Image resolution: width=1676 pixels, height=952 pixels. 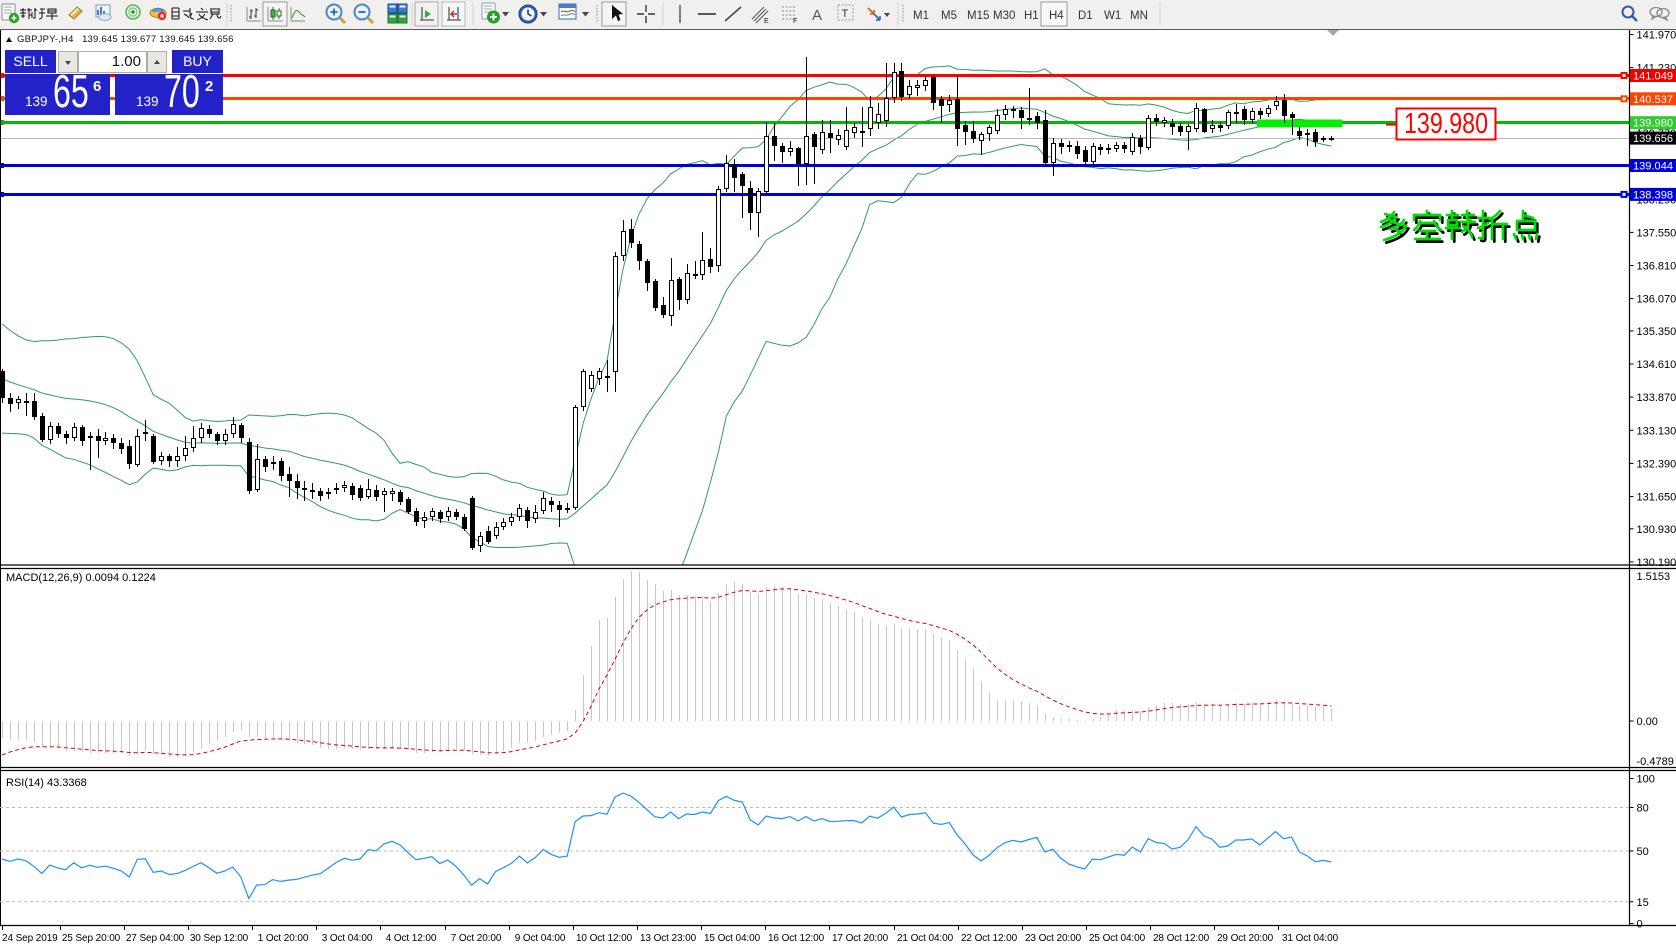 I want to click on svg-text: 28 Oct 12:00, so click(x=1181, y=938).